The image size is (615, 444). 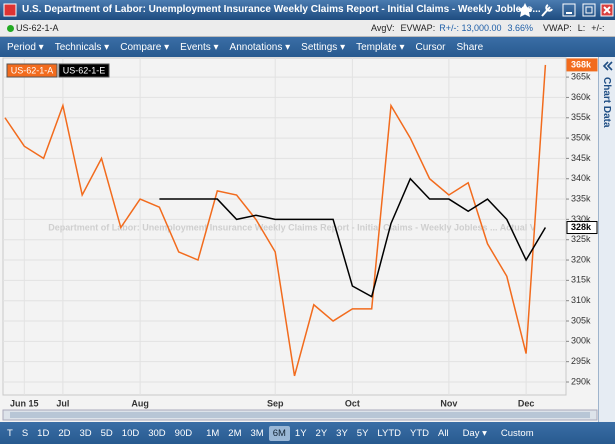 I want to click on y-tick-label: 300k, so click(x=581, y=341).